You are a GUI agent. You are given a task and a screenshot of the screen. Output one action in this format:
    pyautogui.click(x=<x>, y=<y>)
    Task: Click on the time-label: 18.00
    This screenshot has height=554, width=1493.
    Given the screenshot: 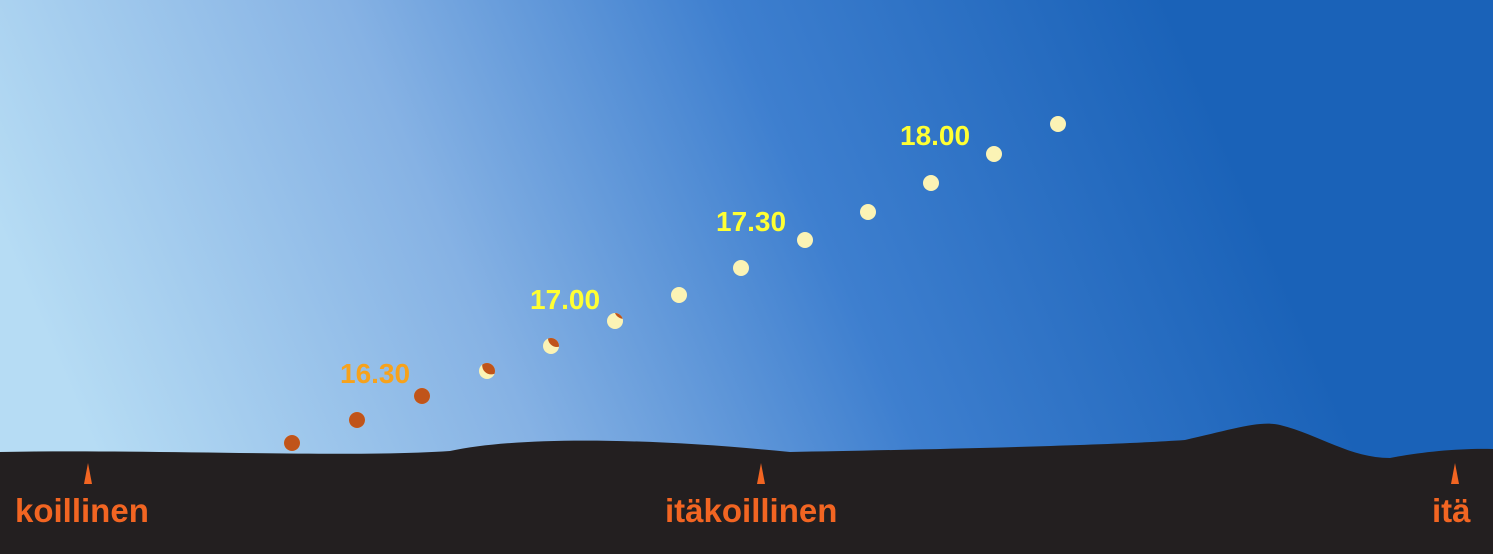 What is the action you would take?
    pyautogui.click(x=935, y=135)
    